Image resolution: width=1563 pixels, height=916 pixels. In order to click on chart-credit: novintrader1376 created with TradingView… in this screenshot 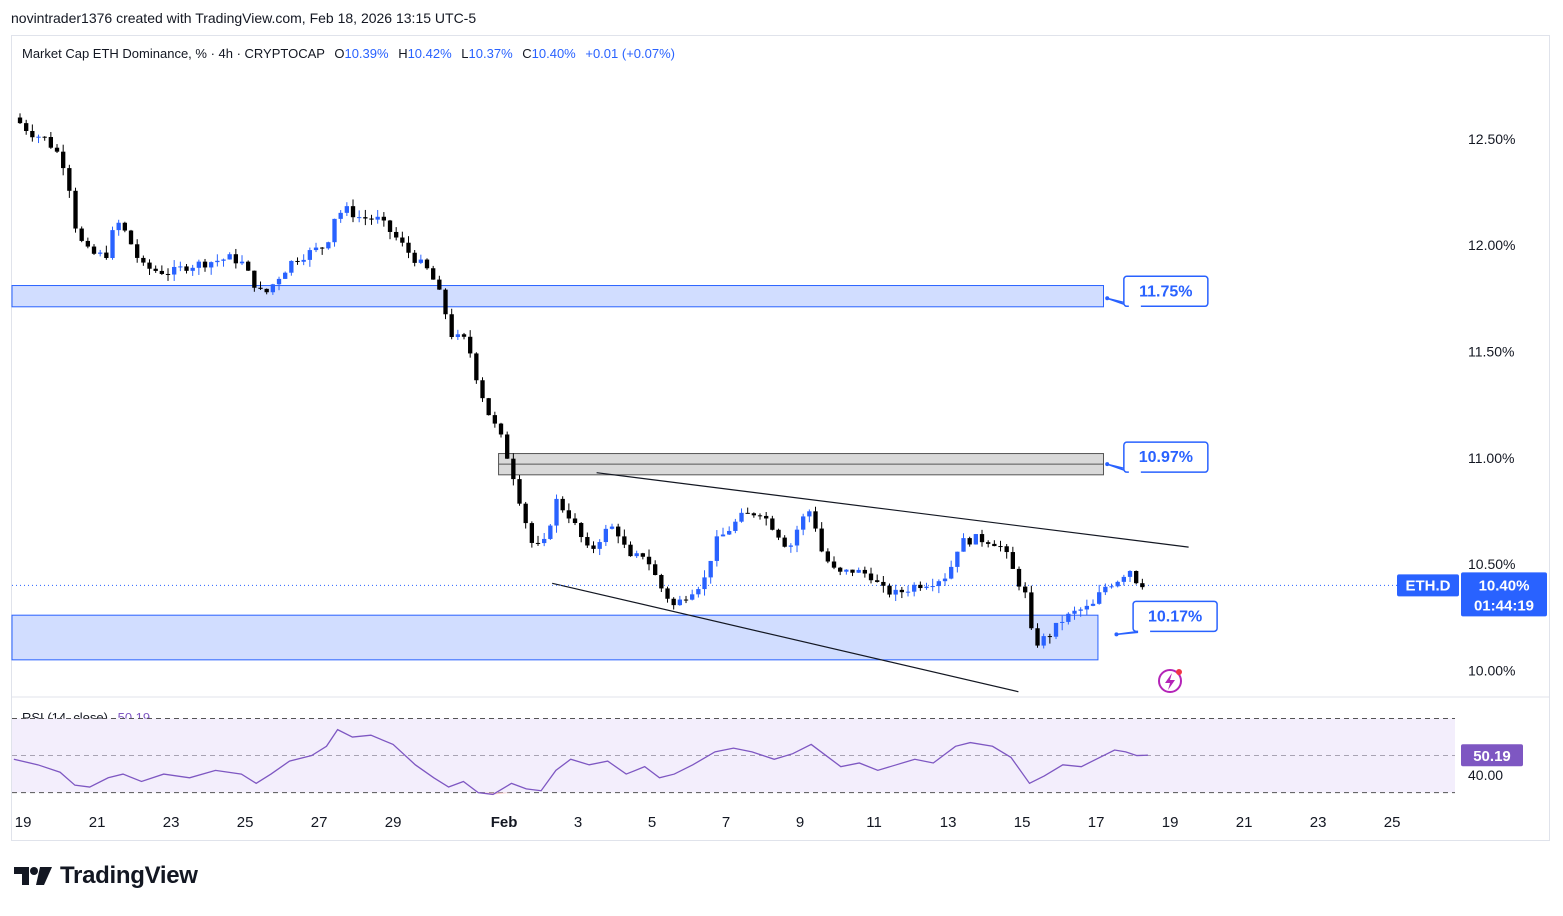, I will do `click(244, 18)`.